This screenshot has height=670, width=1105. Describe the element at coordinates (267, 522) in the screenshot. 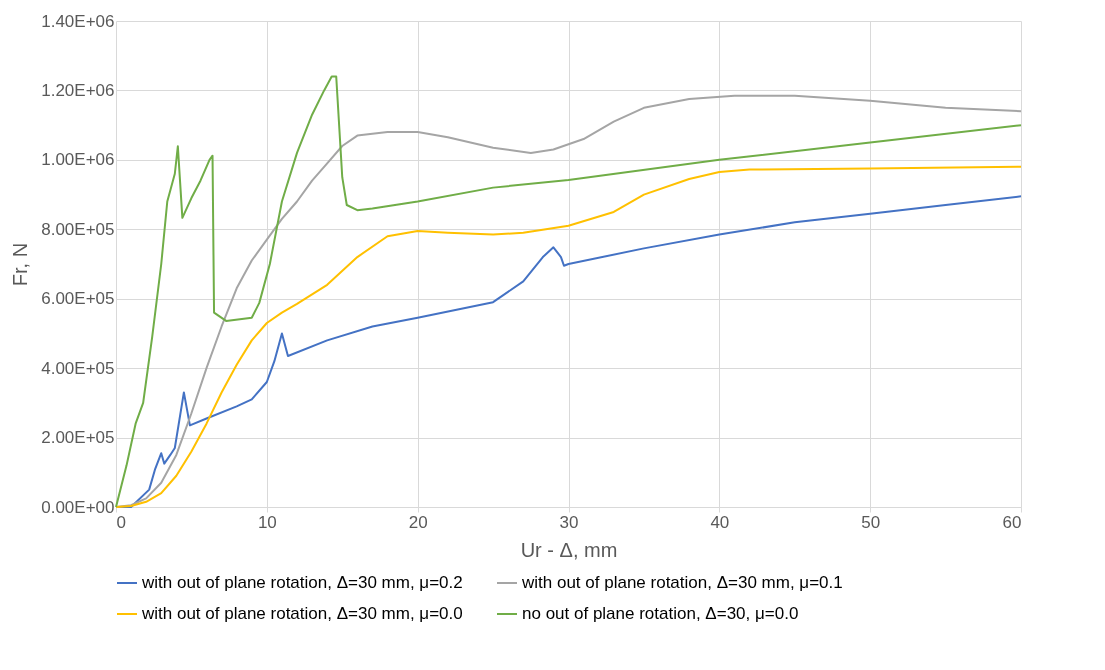

I see `x-tick-label: 10` at that location.